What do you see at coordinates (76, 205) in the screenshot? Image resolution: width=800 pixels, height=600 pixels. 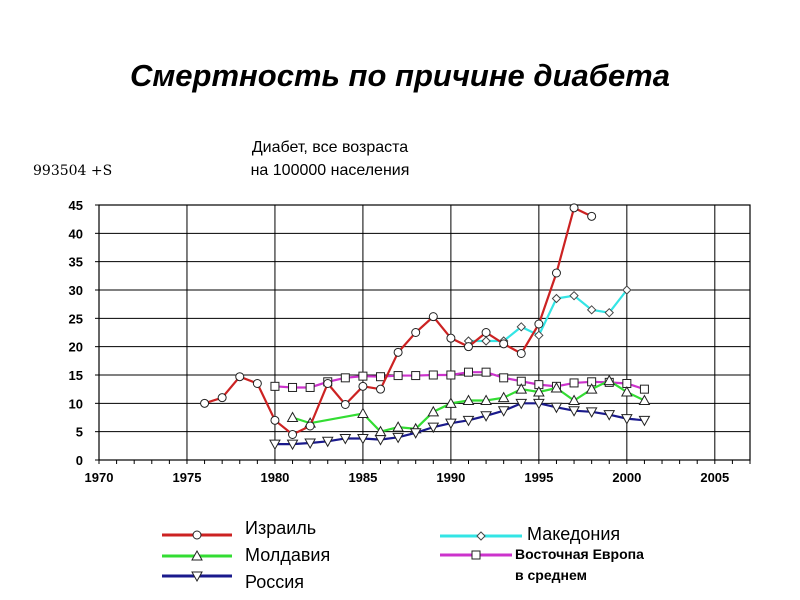 I see `y-tick-label: 45` at bounding box center [76, 205].